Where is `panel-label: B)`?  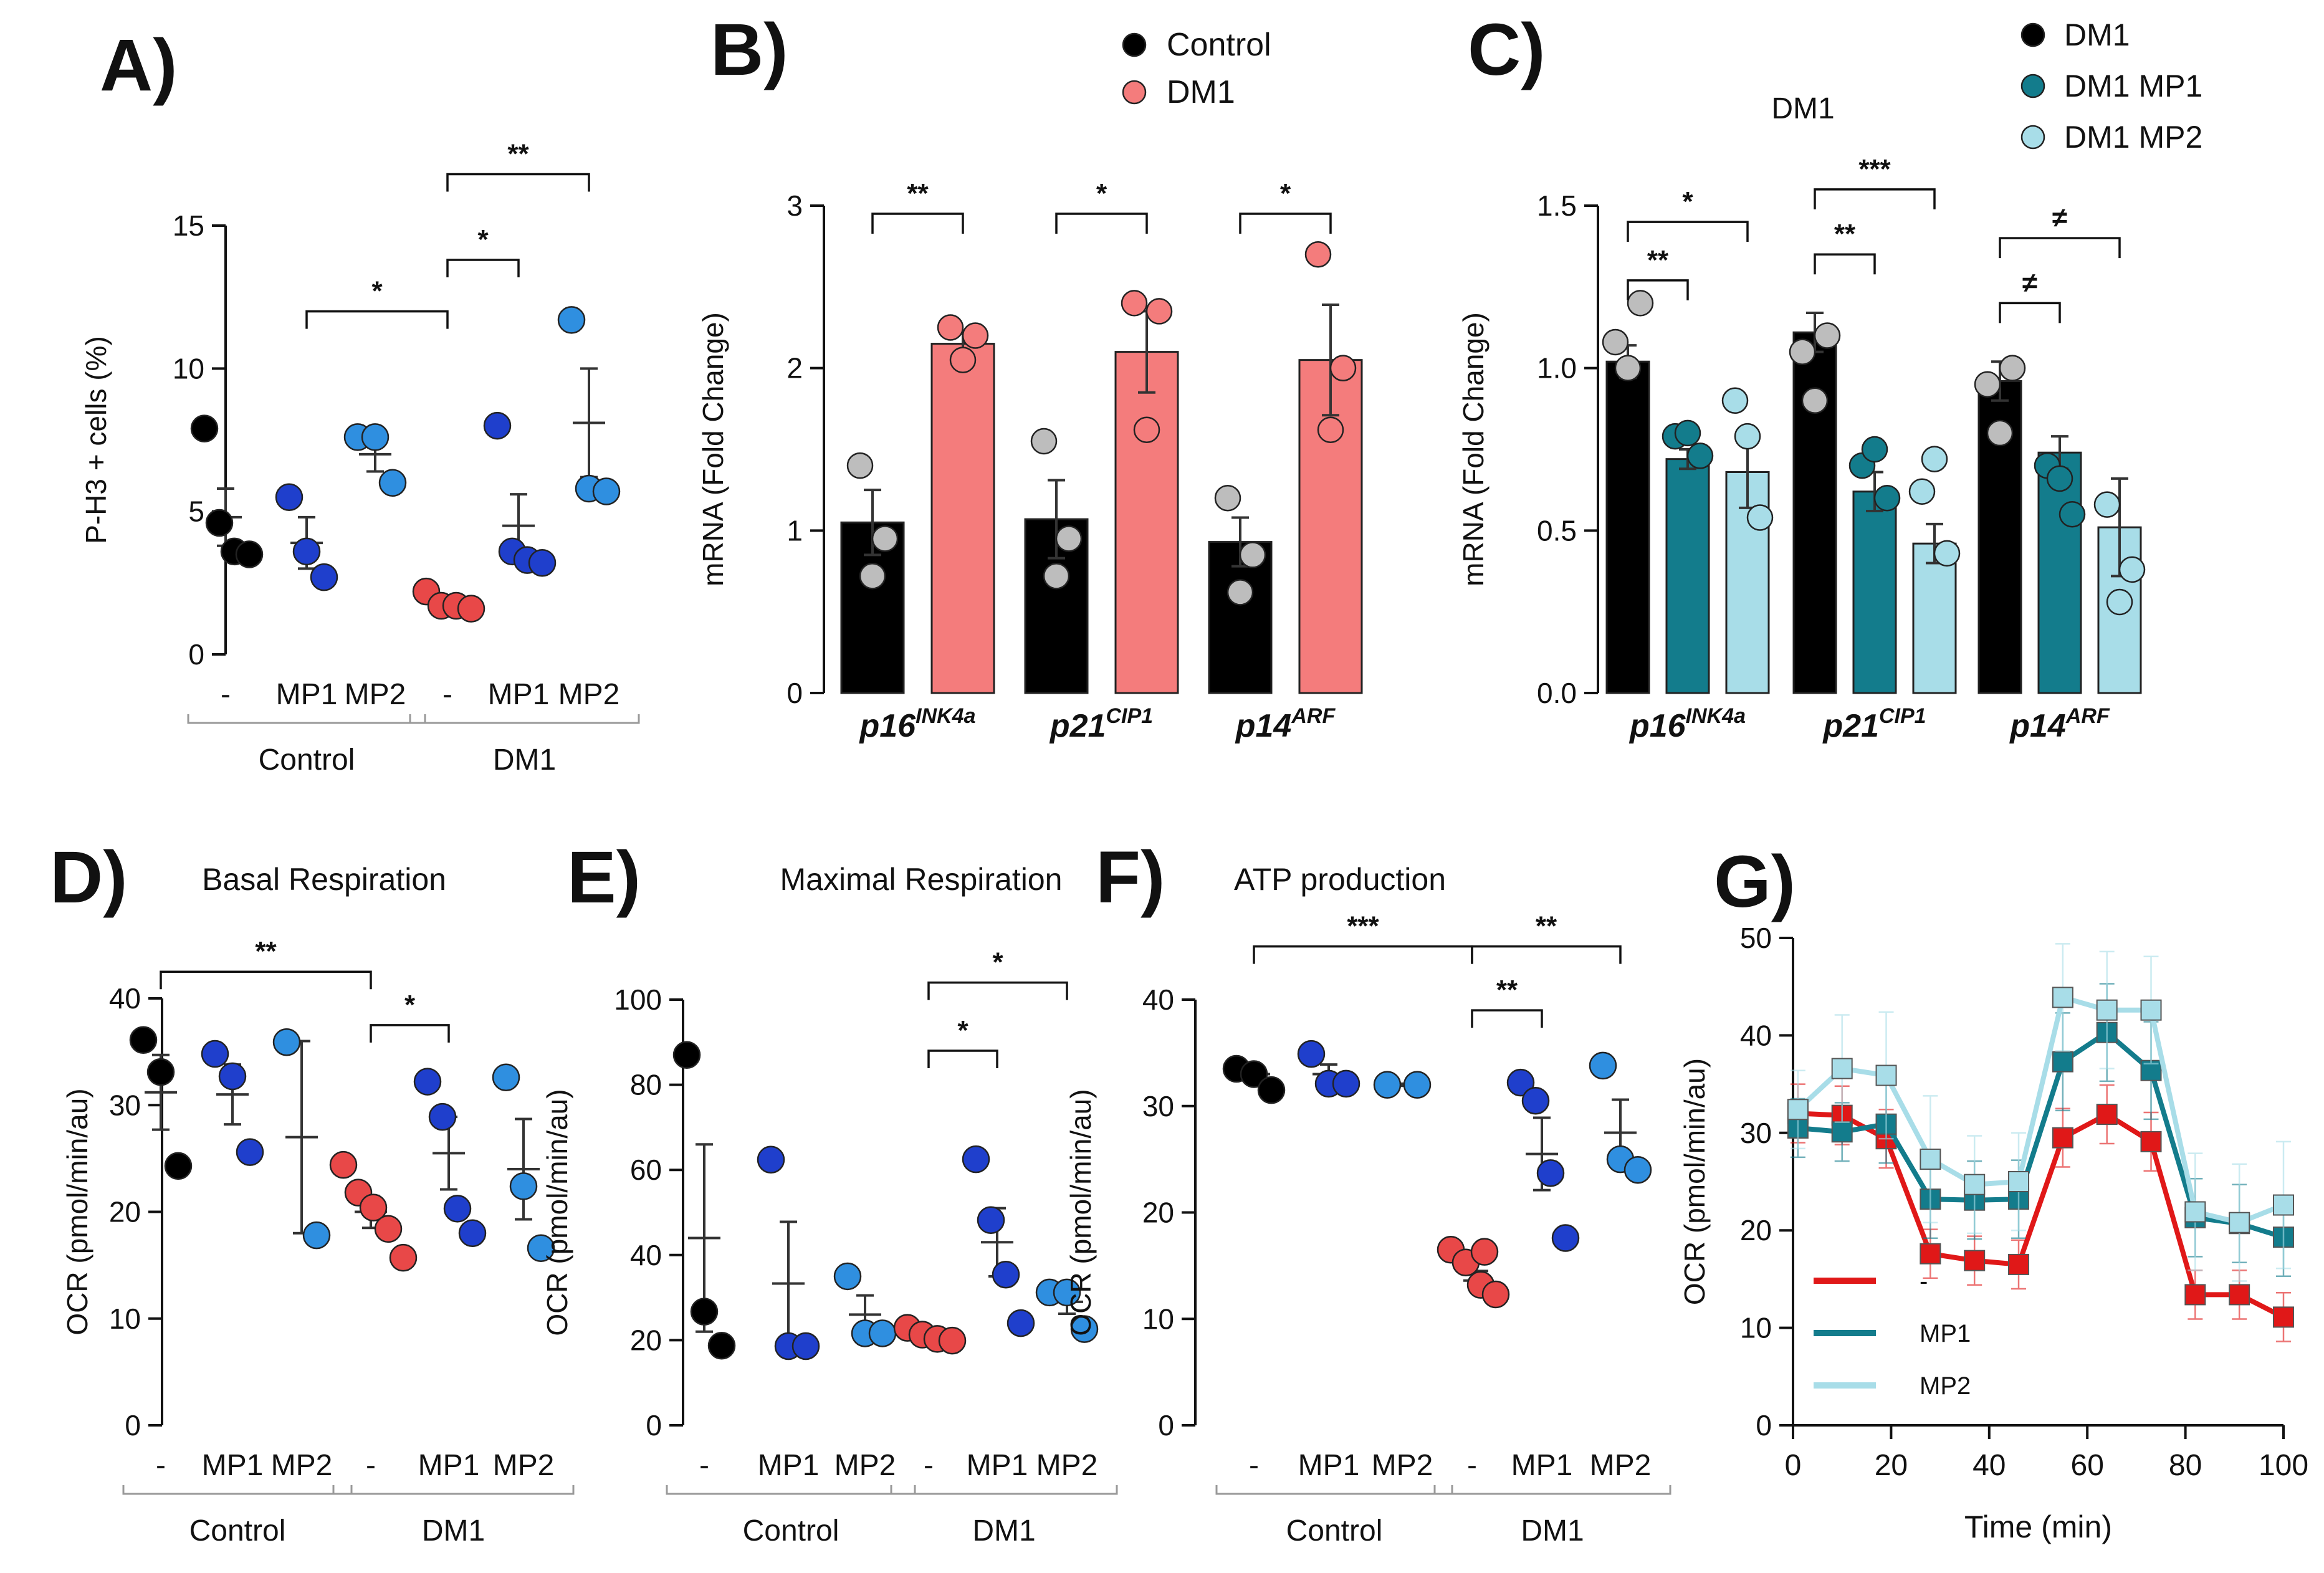
panel-label: B) is located at coordinates (749, 50).